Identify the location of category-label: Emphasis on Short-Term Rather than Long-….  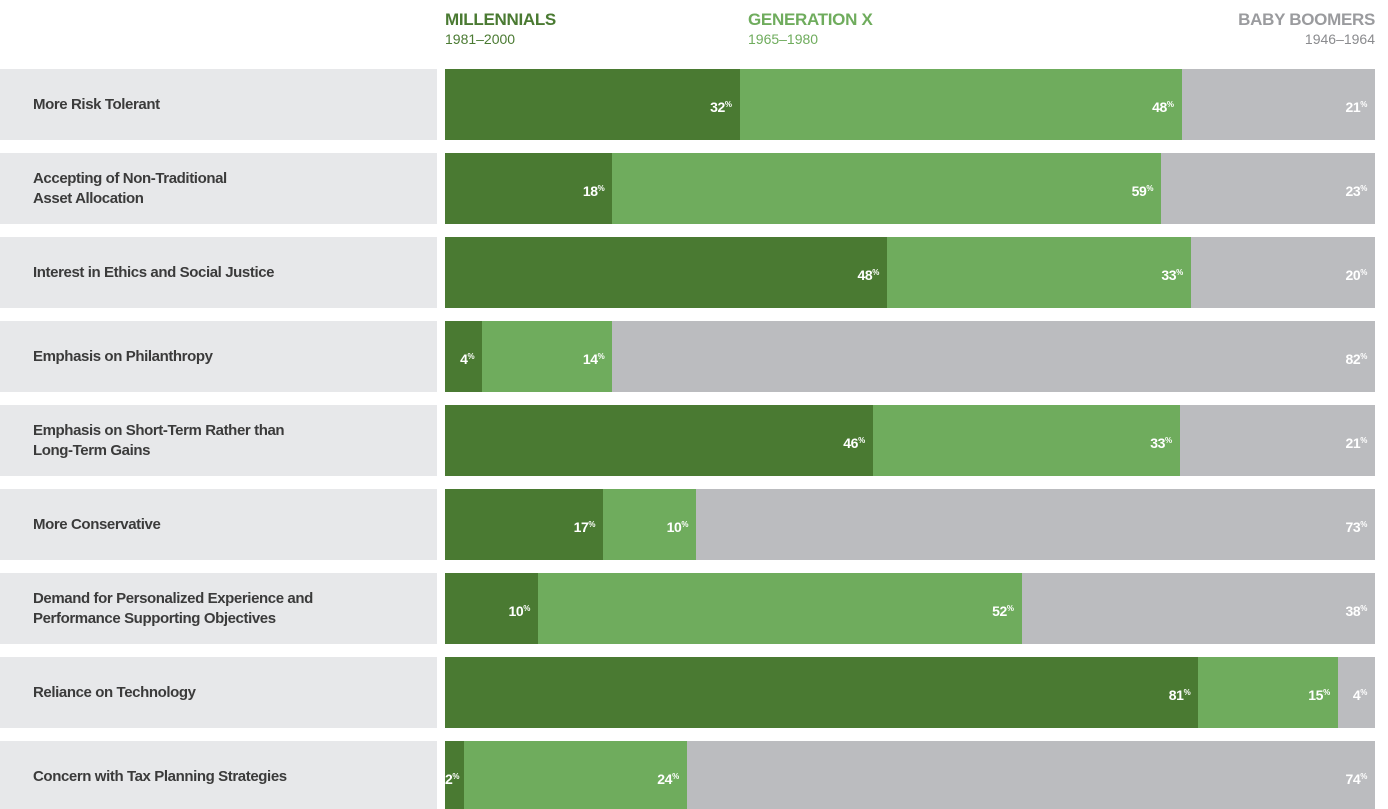
(159, 440).